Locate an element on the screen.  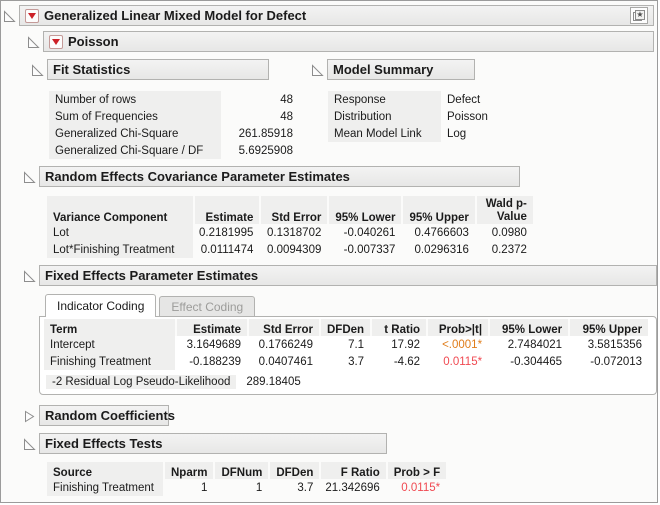
upper-95: 0.4766603 is located at coordinates (441, 232).